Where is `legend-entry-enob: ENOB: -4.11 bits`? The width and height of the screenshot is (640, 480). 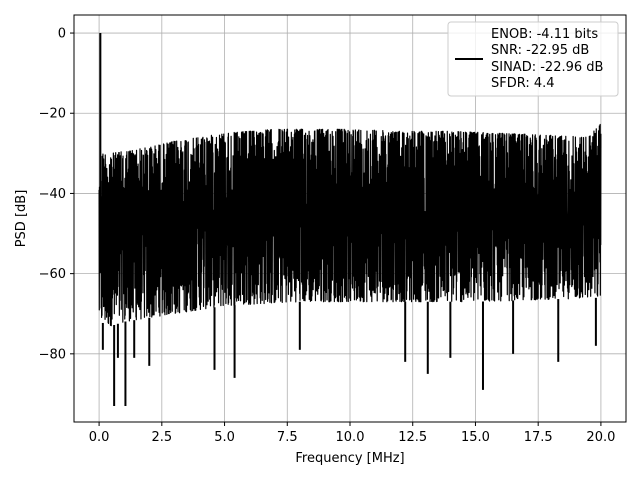
legend-entry-enob: ENOB: -4.11 bits is located at coordinates (544, 34).